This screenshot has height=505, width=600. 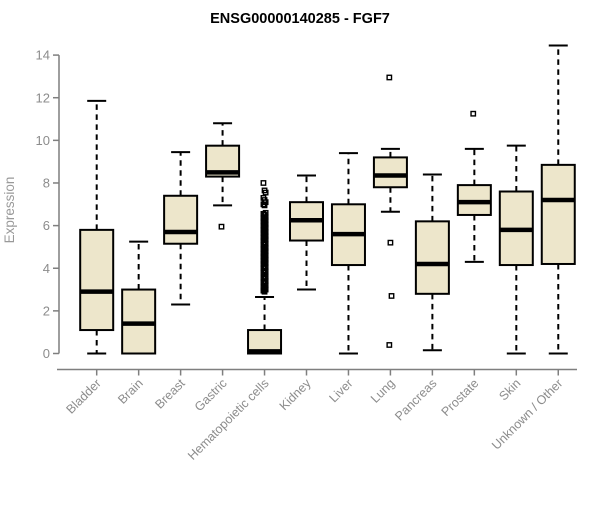 What do you see at coordinates (43, 55) in the screenshot?
I see `y-tick-label-14: 14` at bounding box center [43, 55].